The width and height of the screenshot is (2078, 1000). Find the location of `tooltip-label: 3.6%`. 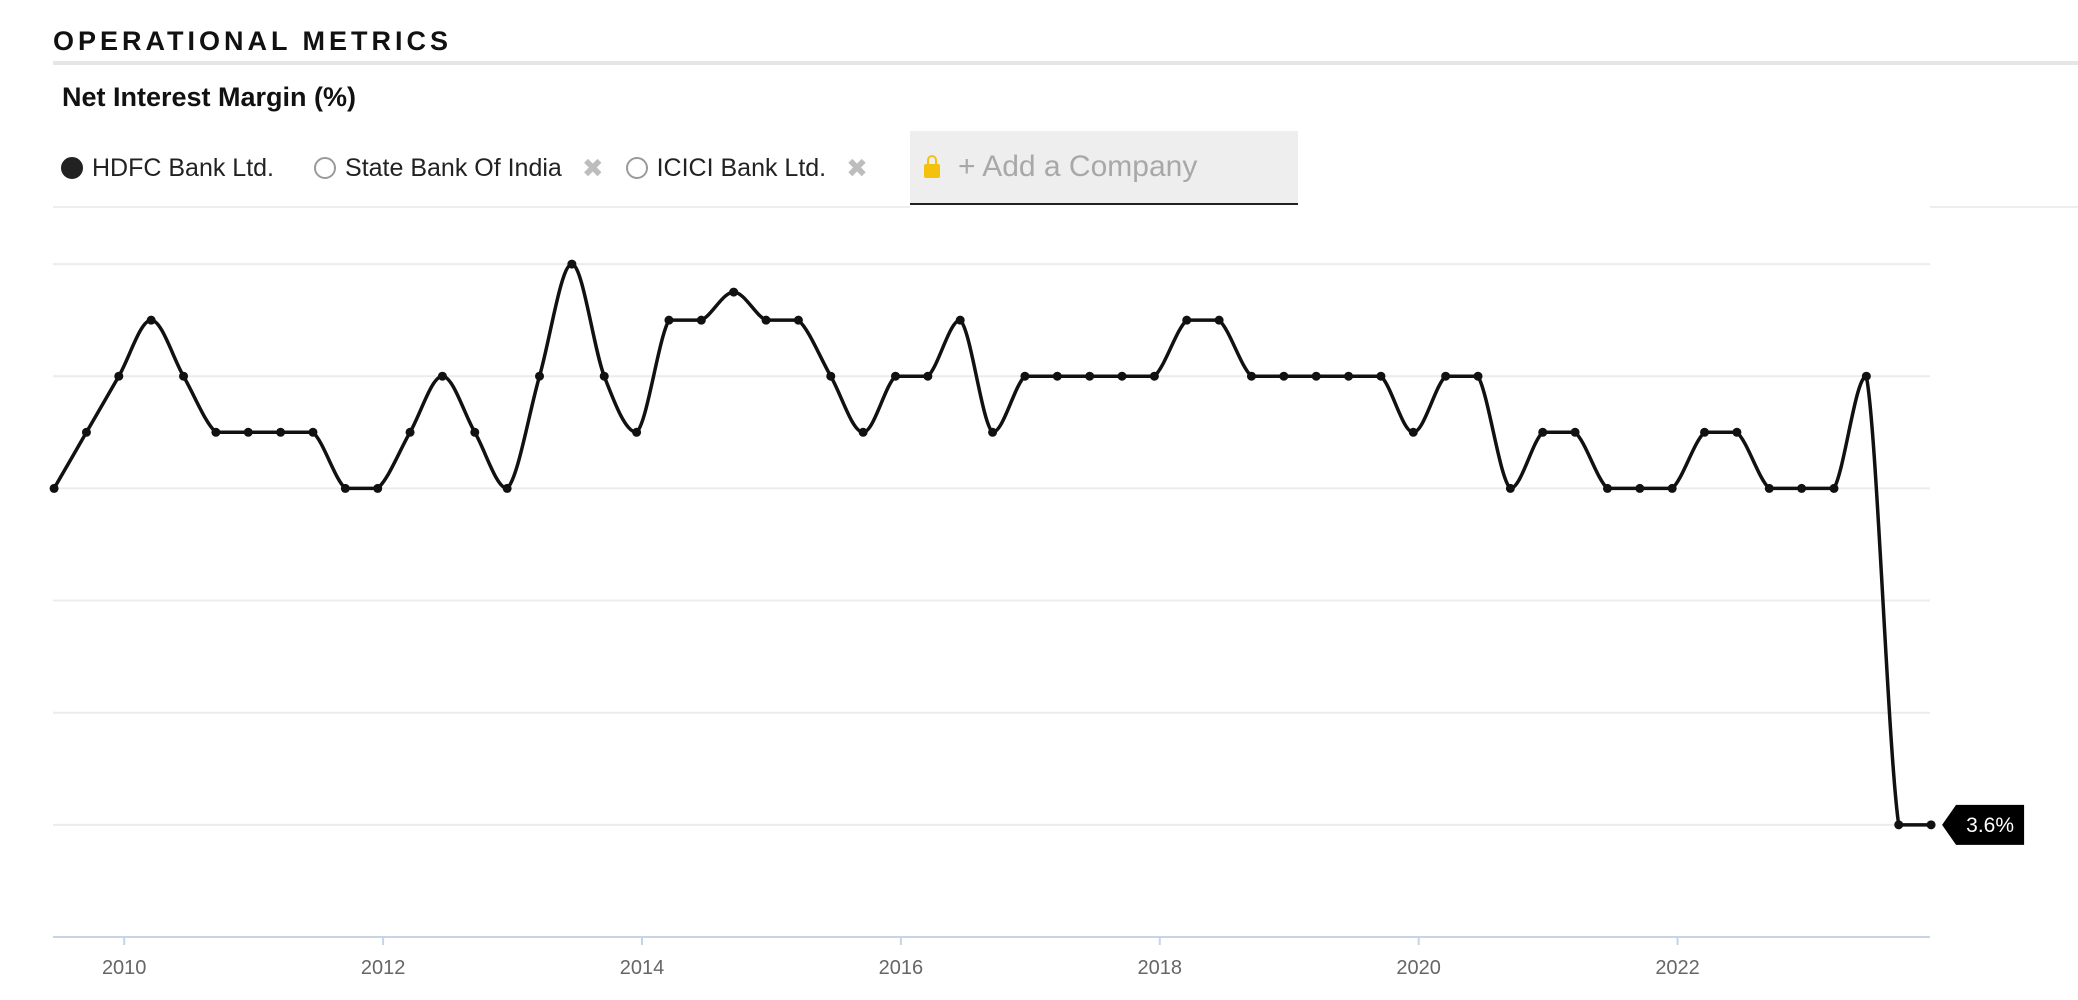

tooltip-label: 3.6% is located at coordinates (1990, 825).